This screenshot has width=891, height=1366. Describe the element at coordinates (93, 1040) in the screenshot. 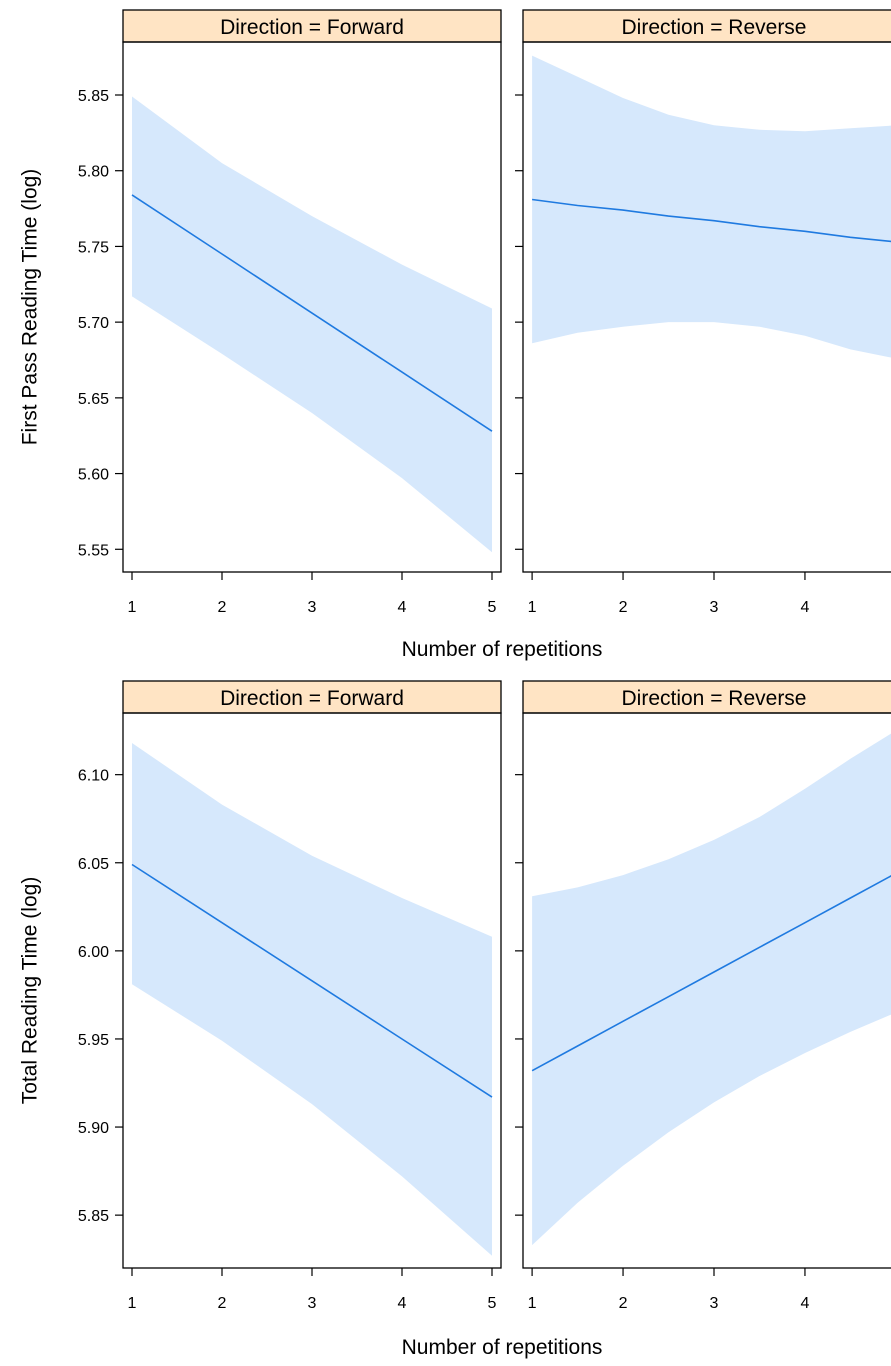

I see `y-tick-label: 5.95` at that location.